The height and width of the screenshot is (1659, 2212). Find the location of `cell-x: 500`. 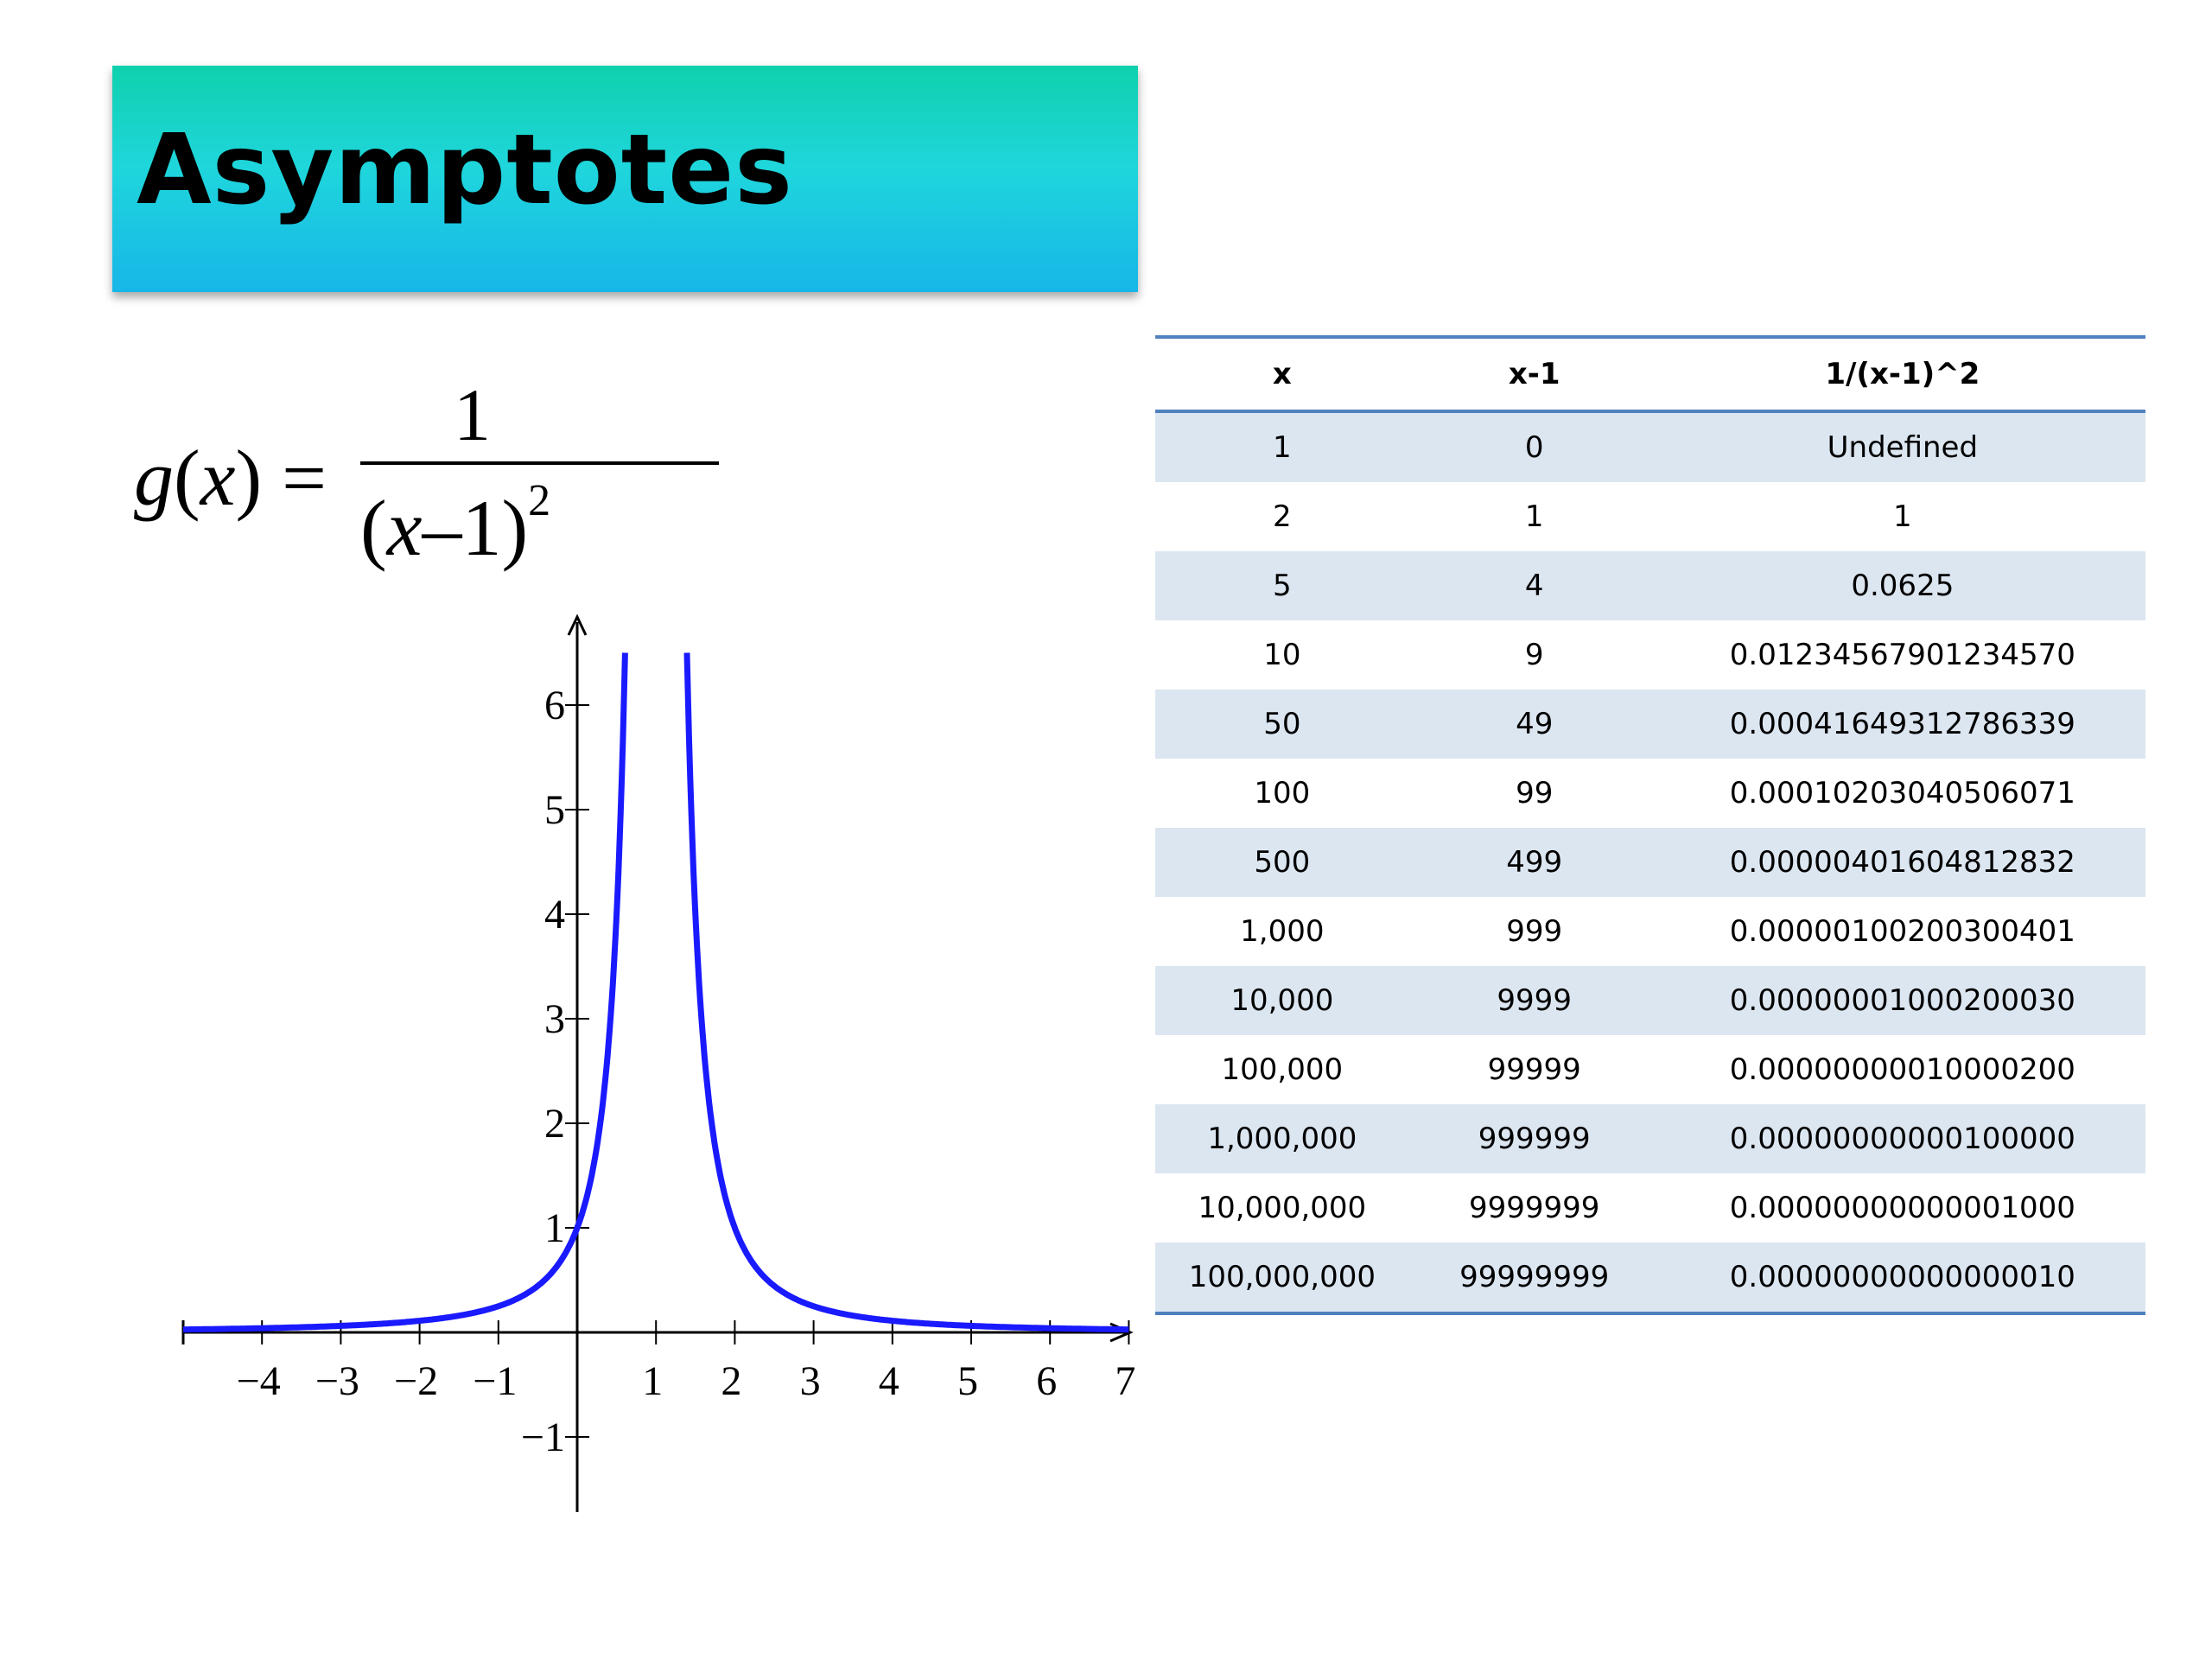

cell-x: 500 is located at coordinates (1282, 862).